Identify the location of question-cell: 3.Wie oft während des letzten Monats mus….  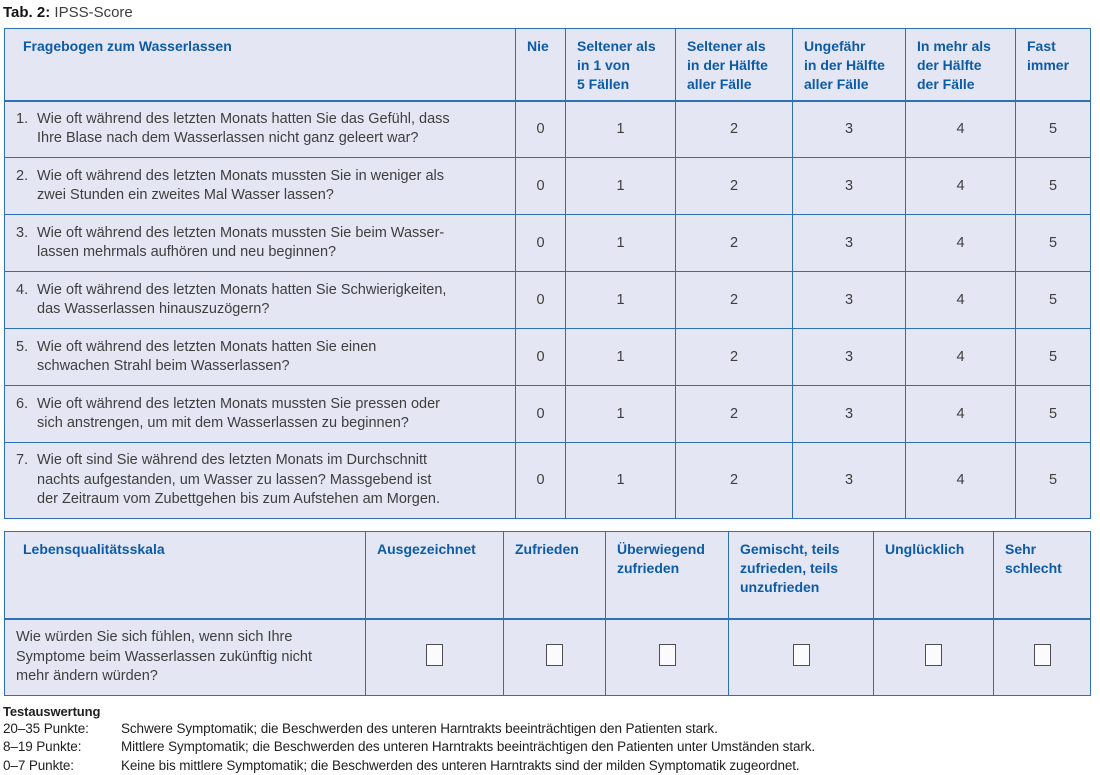
(260, 243).